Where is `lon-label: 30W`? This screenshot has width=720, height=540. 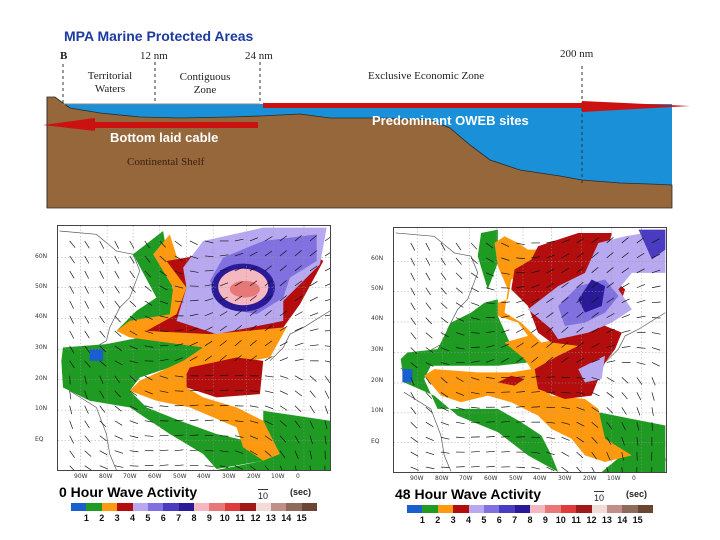 lon-label: 30W is located at coordinates (229, 476).